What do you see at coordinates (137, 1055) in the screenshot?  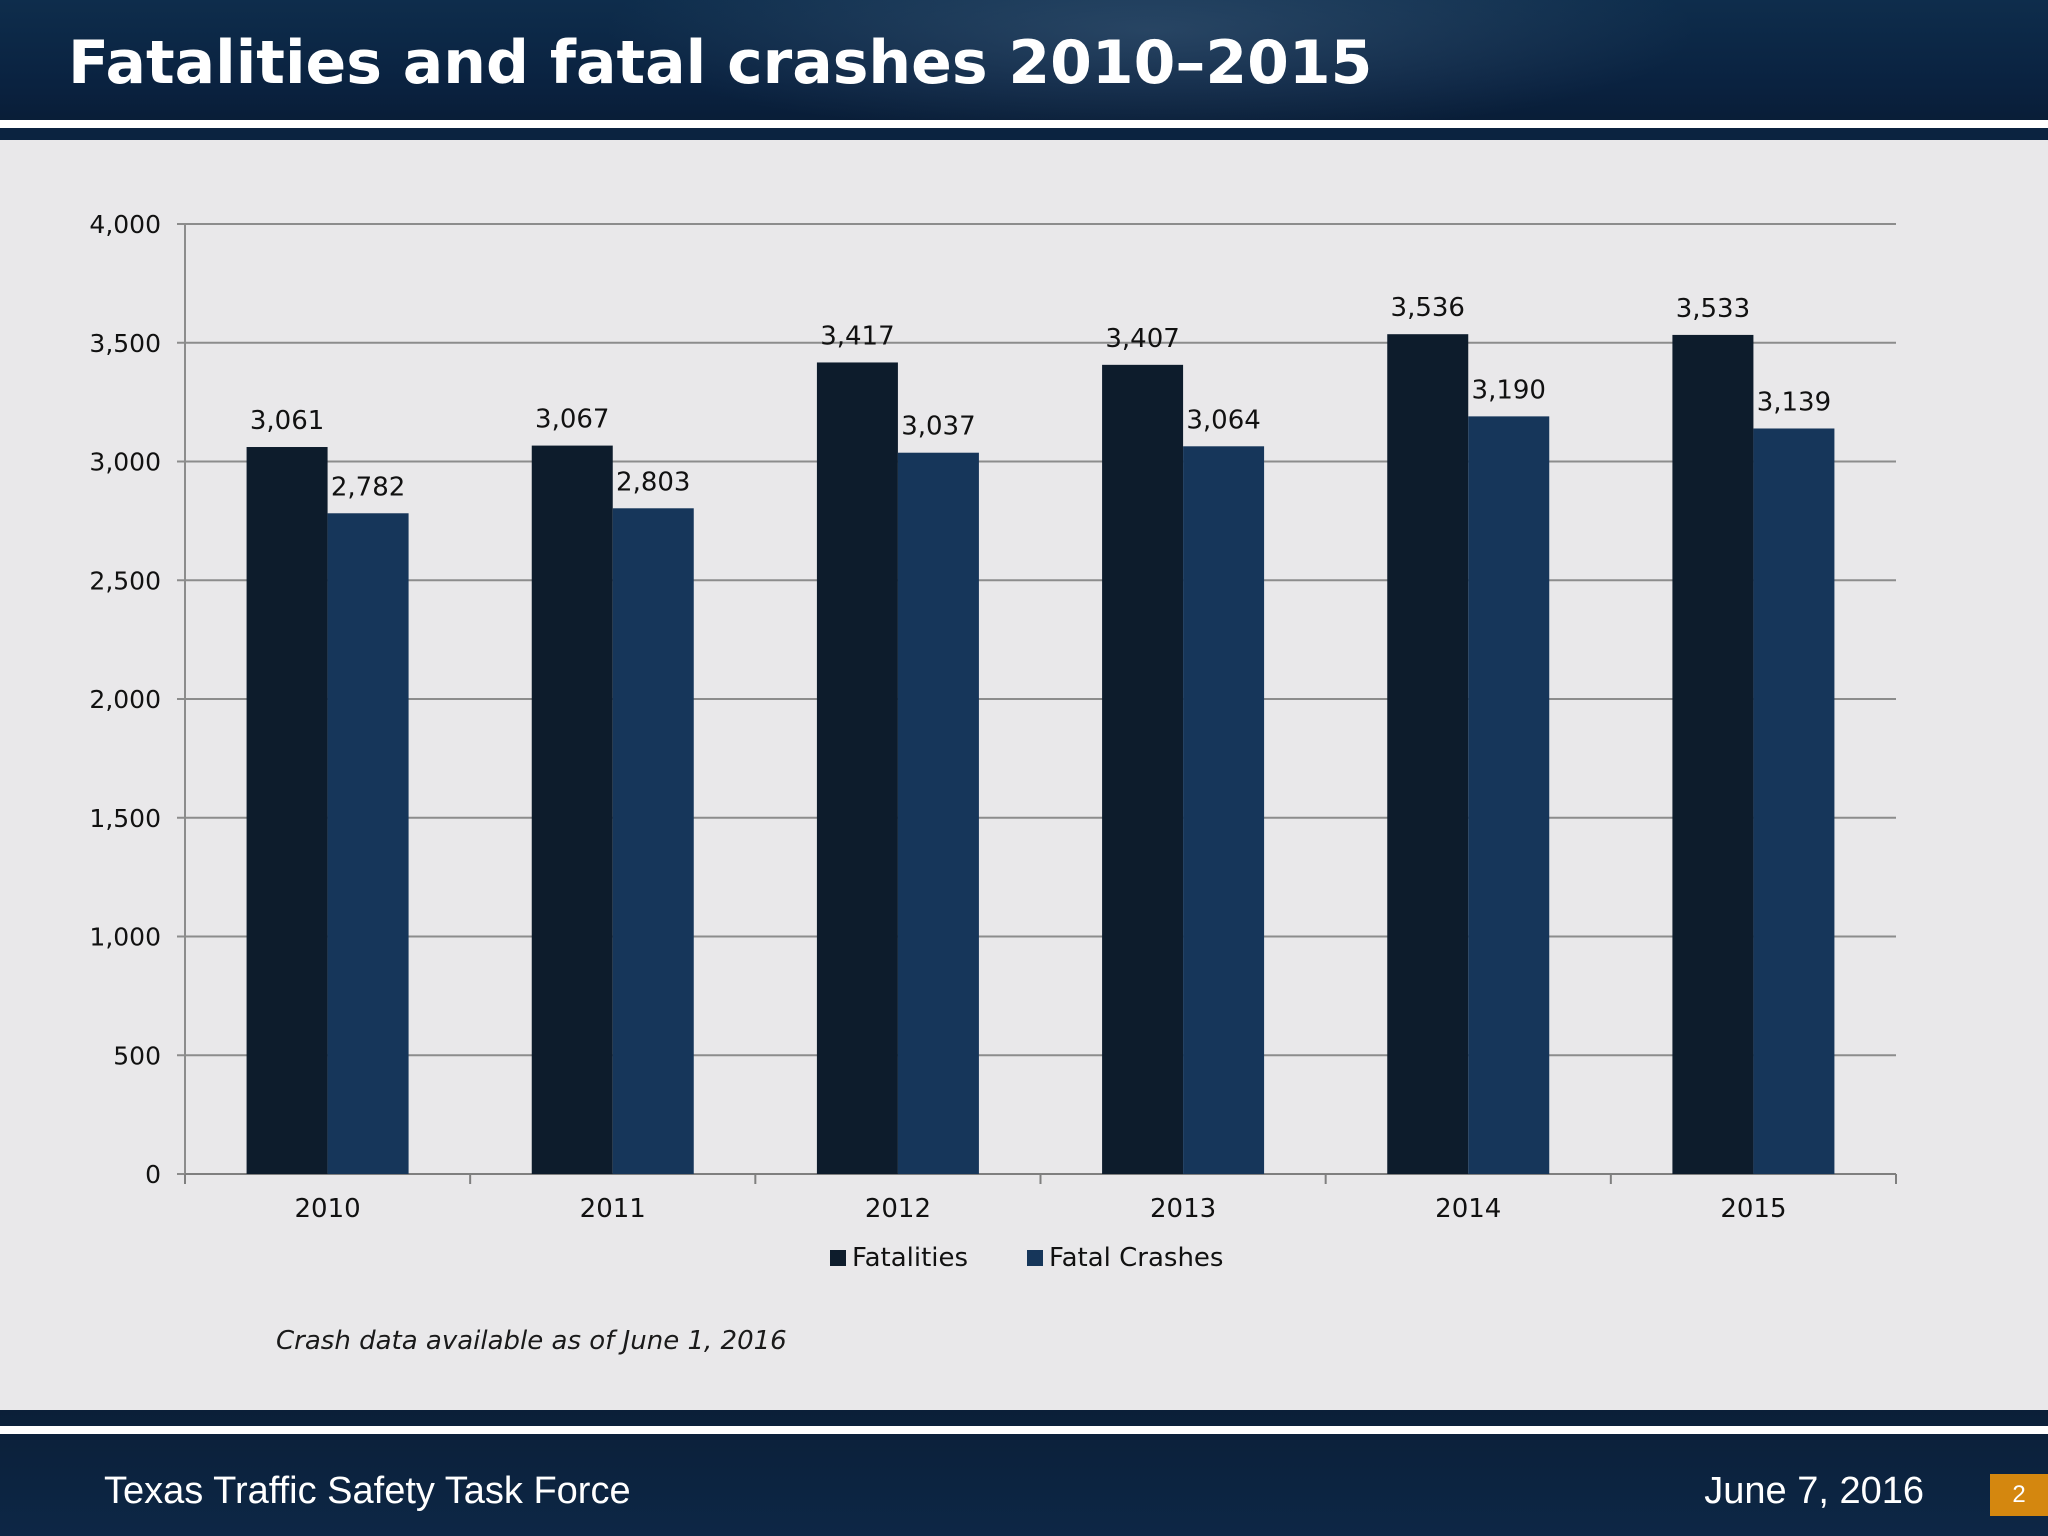 I see `y-tick-label: 500` at bounding box center [137, 1055].